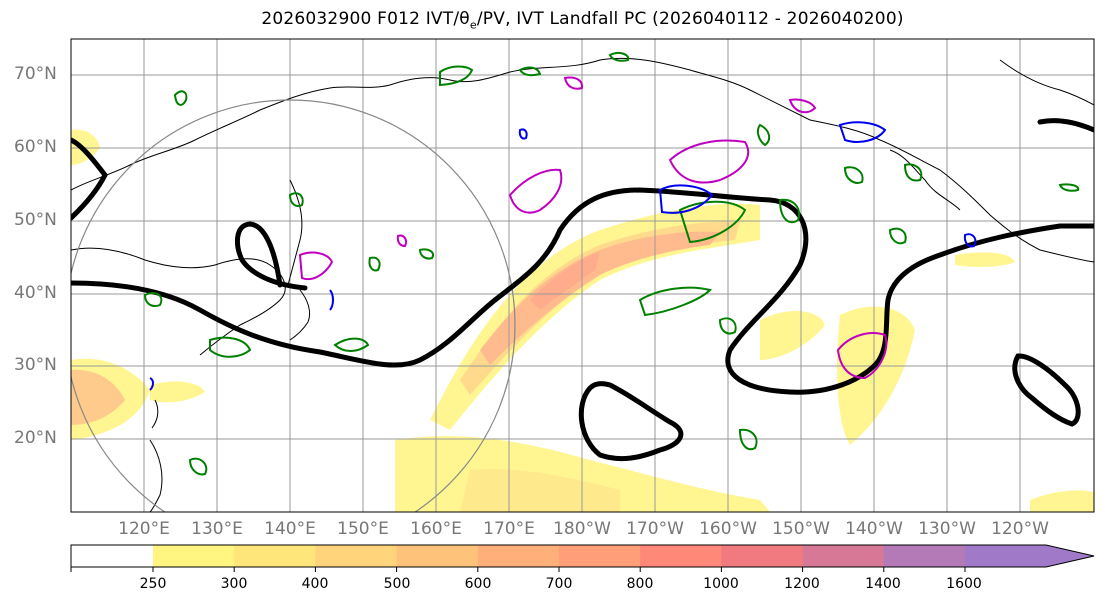 This screenshot has width=1105, height=606. I want to click on colorbar-tick-label: 1000, so click(721, 584).